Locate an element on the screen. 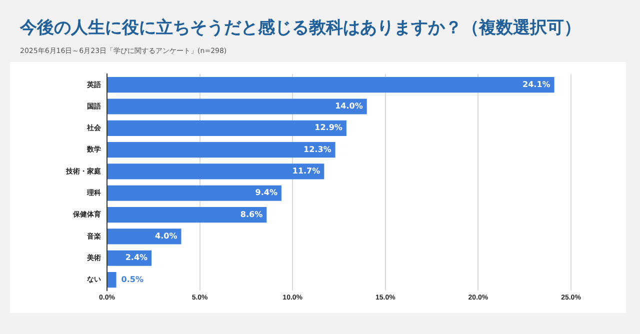 This screenshot has width=640, height=334. data-label: 2.4% is located at coordinates (136, 257).